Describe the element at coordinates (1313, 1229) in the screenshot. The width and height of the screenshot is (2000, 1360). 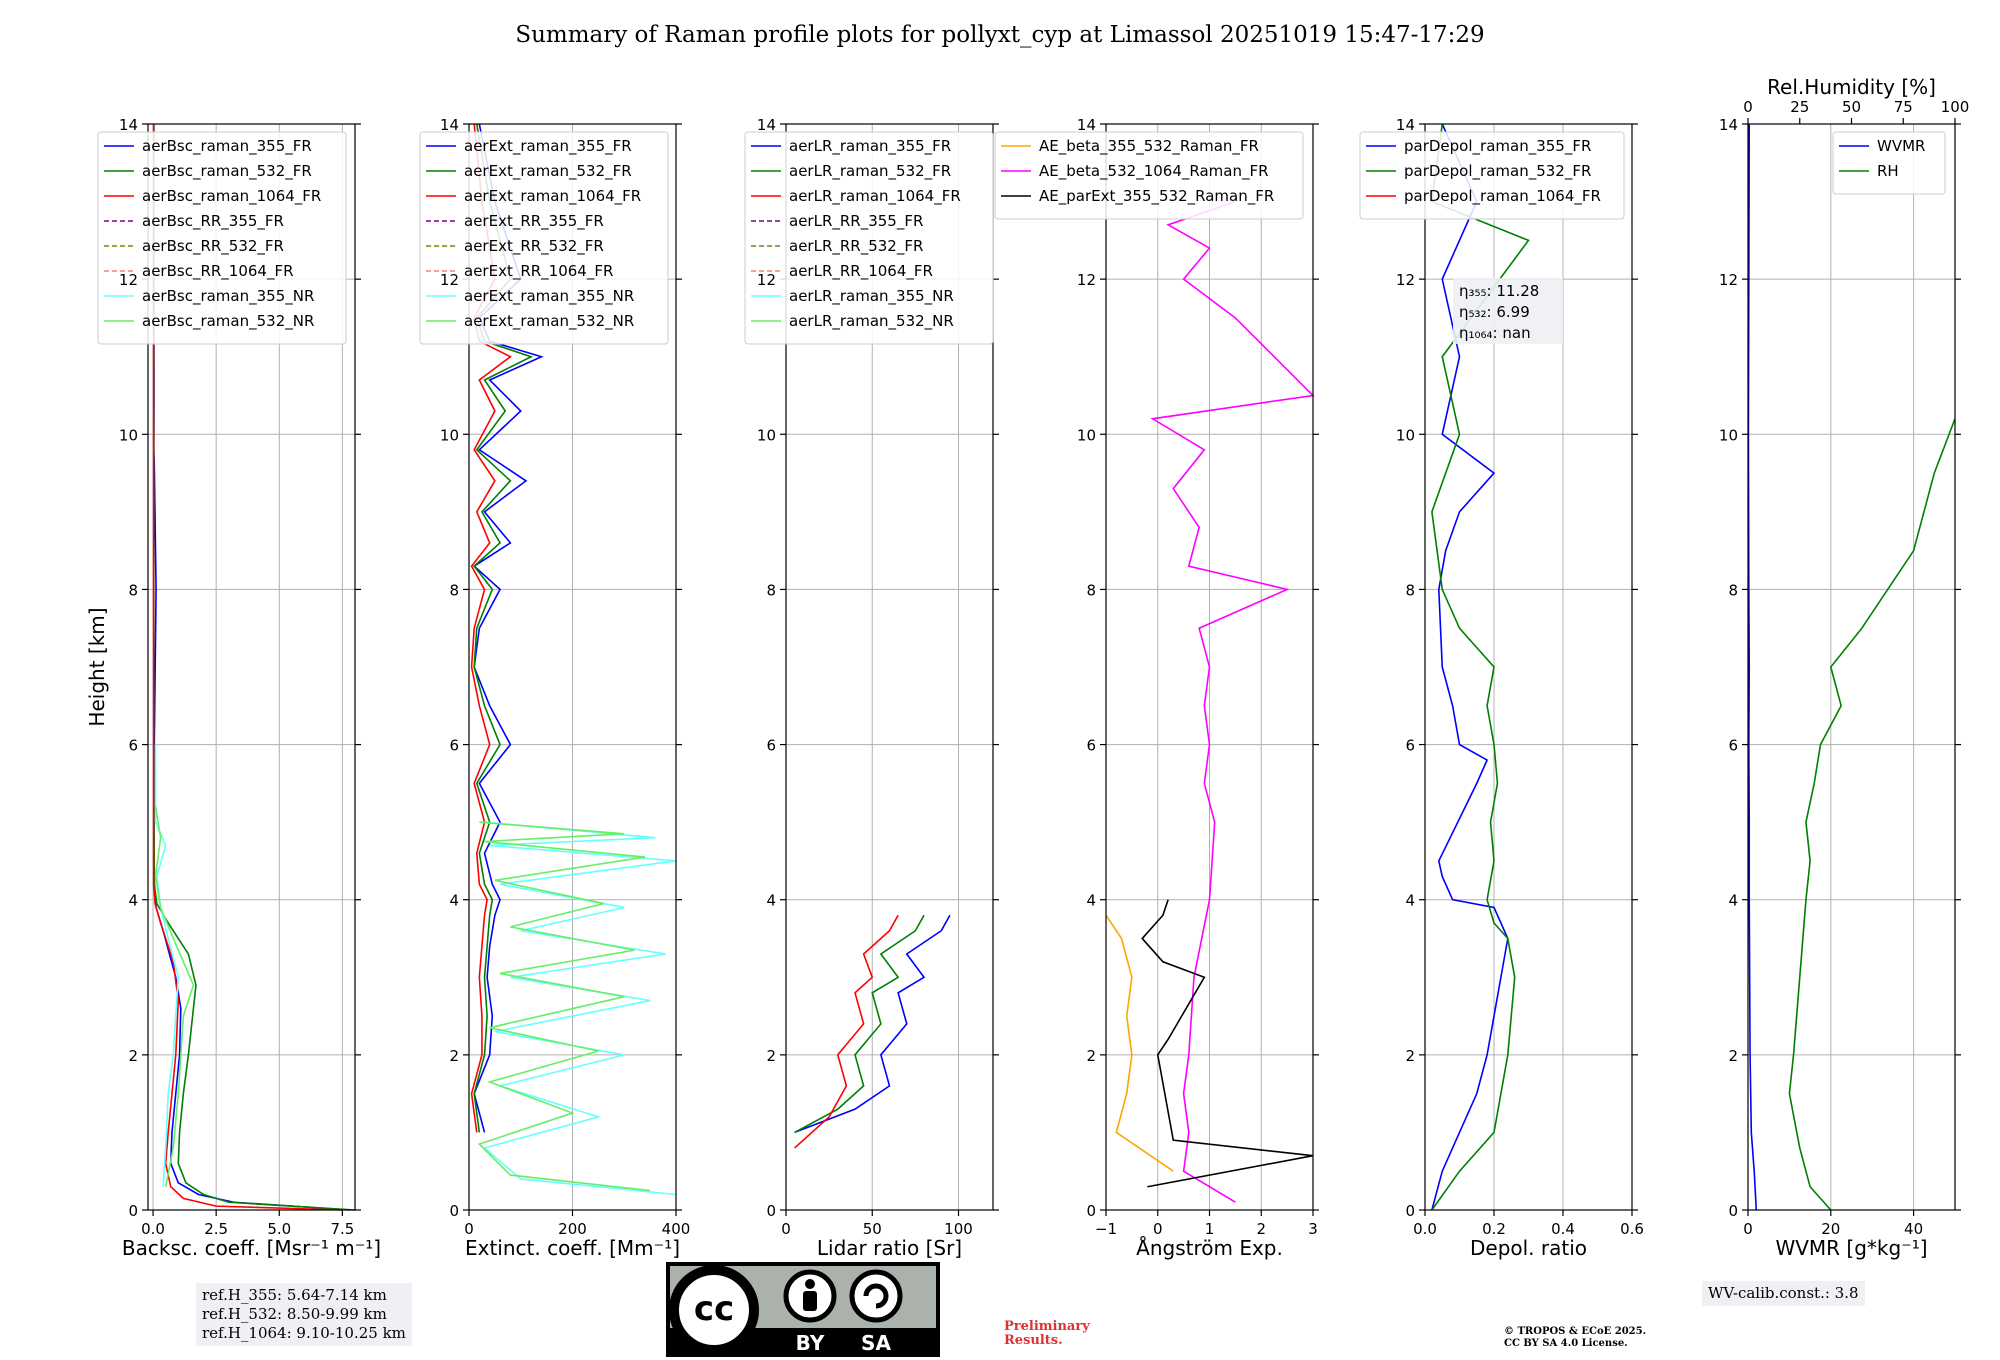
I see `x-tick-label: 3` at that location.